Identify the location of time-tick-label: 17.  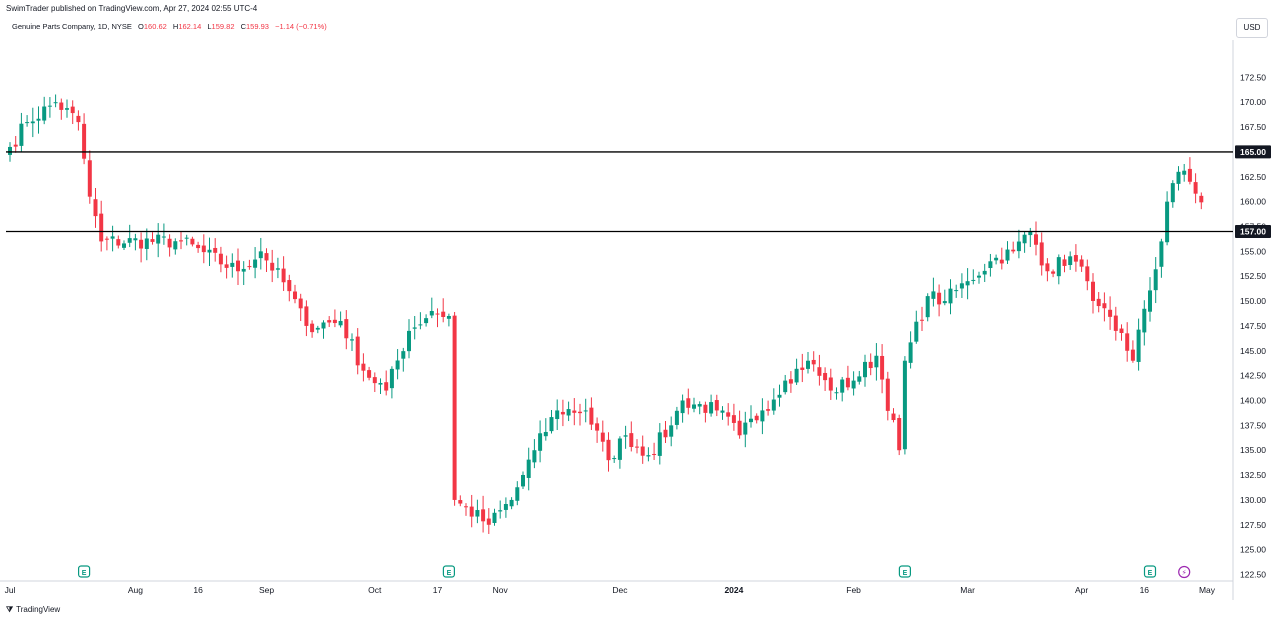
(438, 590).